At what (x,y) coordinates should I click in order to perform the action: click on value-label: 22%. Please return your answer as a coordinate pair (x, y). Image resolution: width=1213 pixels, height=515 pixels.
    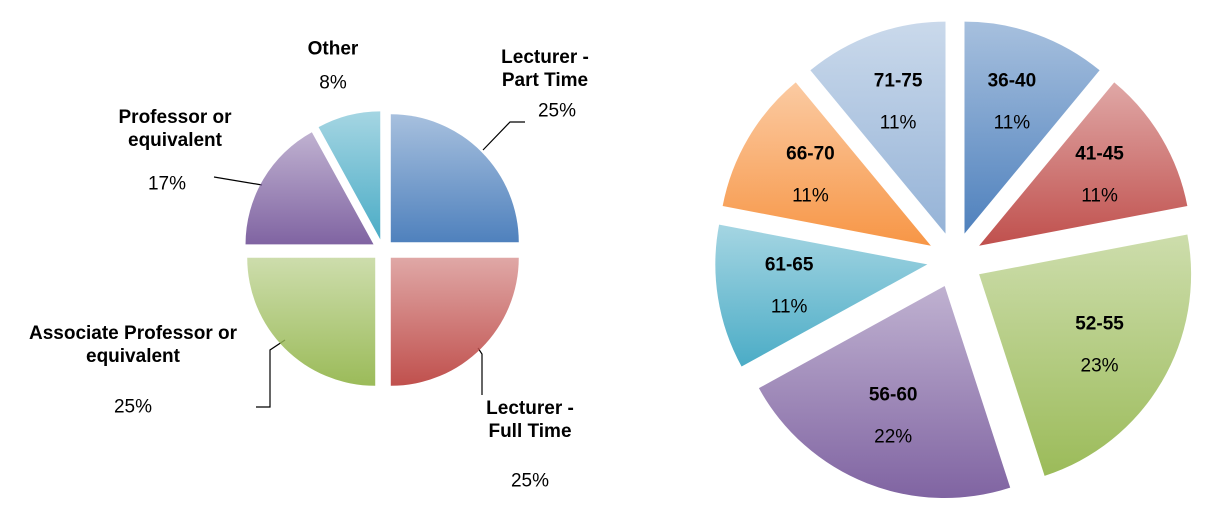
    Looking at the image, I should click on (893, 437).